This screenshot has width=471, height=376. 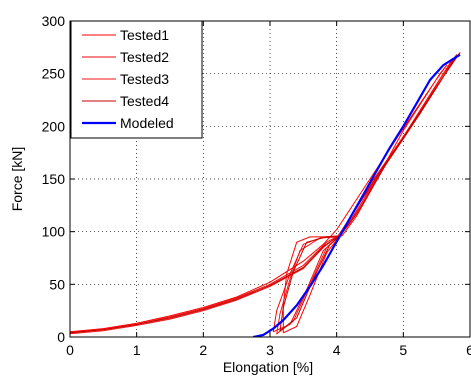 I want to click on legend-label-modeled: Modeled, so click(x=147, y=123).